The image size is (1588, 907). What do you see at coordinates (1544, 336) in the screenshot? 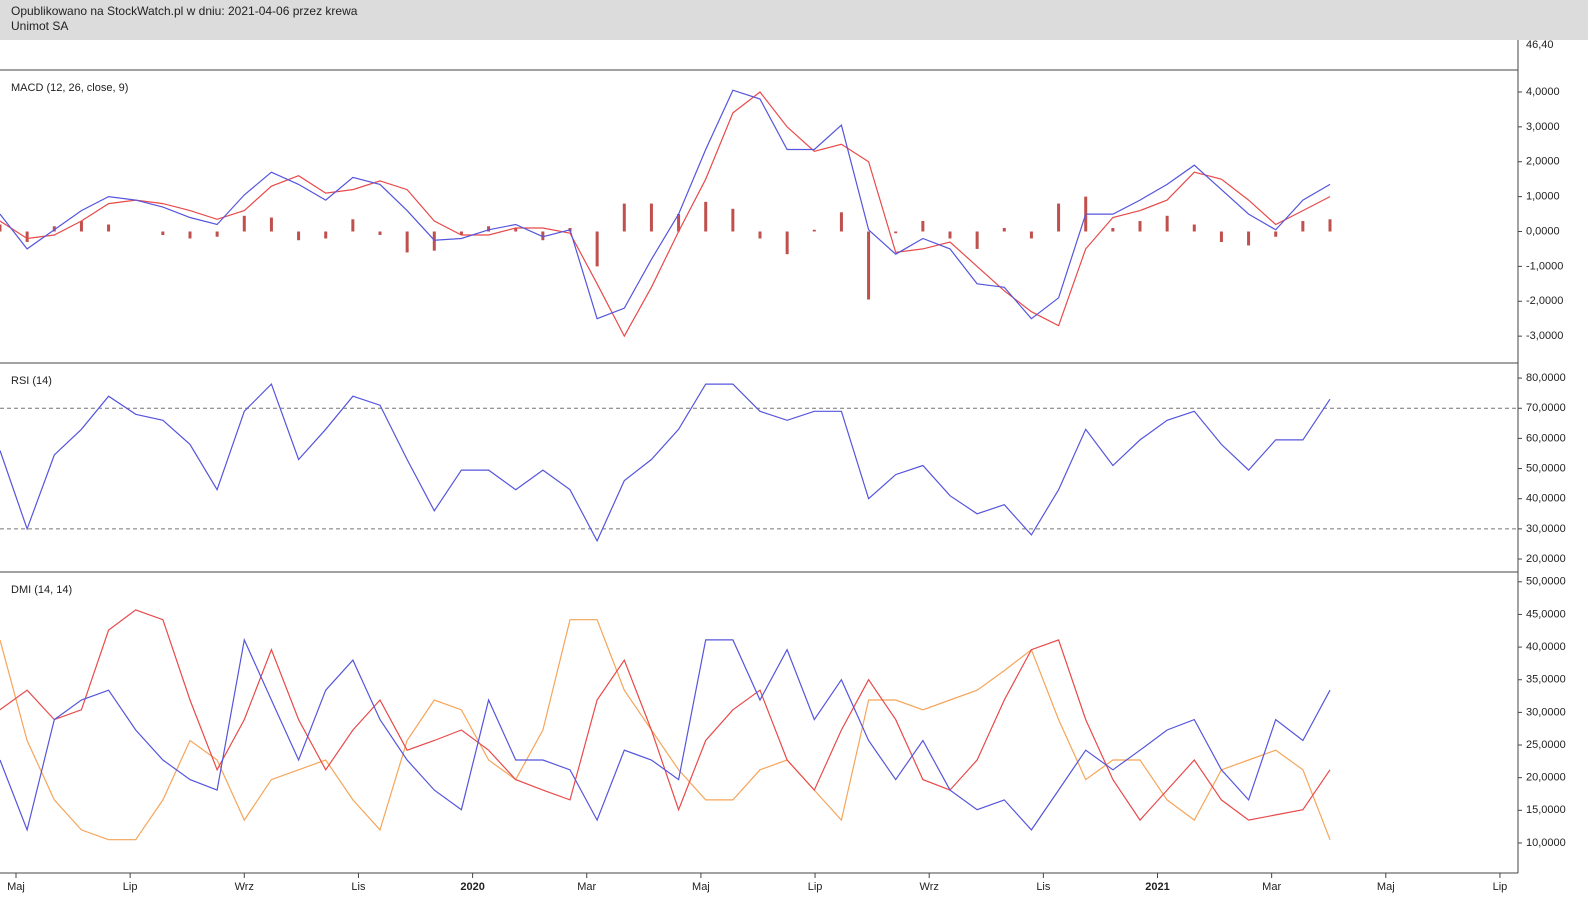
I see `y-tick-label: -3,0000` at bounding box center [1544, 336].